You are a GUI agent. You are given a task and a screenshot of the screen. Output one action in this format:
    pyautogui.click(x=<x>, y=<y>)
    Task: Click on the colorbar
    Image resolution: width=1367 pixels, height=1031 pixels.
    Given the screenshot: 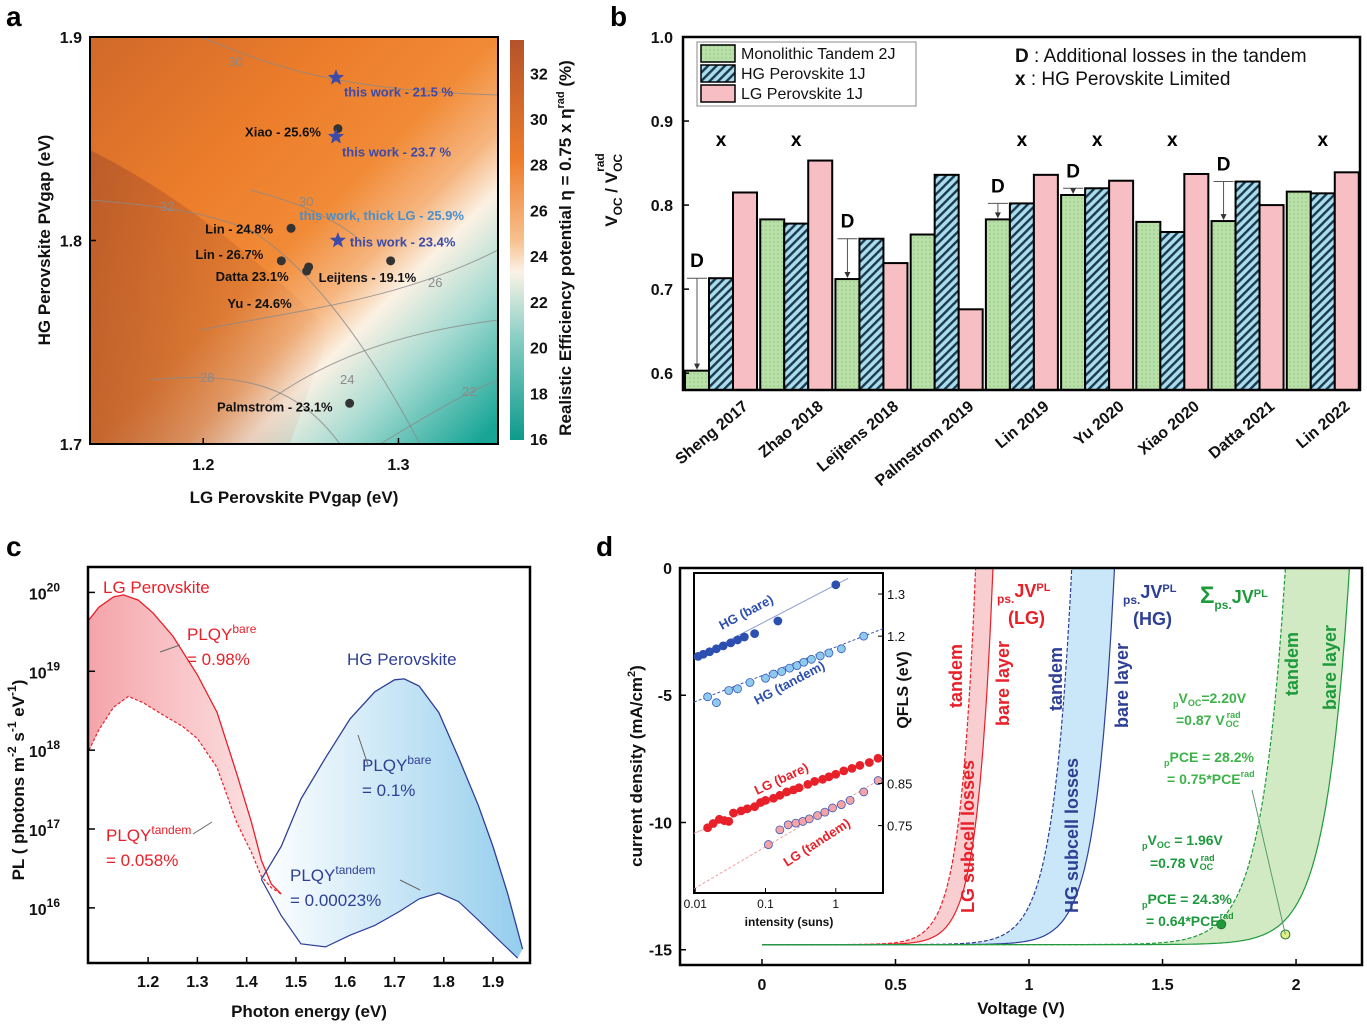 What is the action you would take?
    pyautogui.click(x=517, y=240)
    